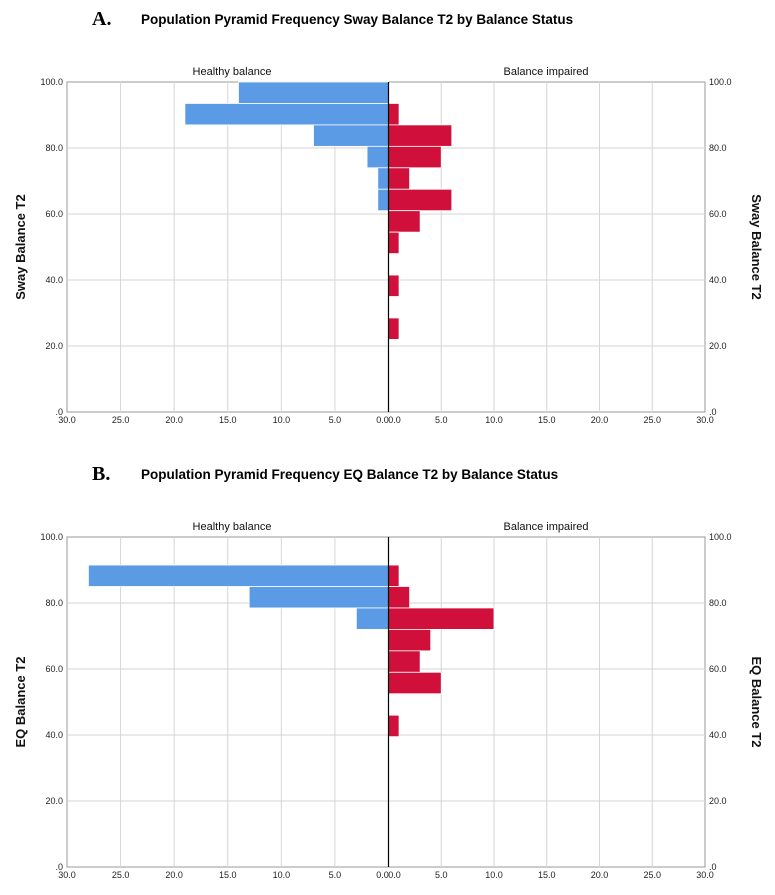  What do you see at coordinates (102, 19) in the screenshot?
I see `panel-letter-a: A.` at bounding box center [102, 19].